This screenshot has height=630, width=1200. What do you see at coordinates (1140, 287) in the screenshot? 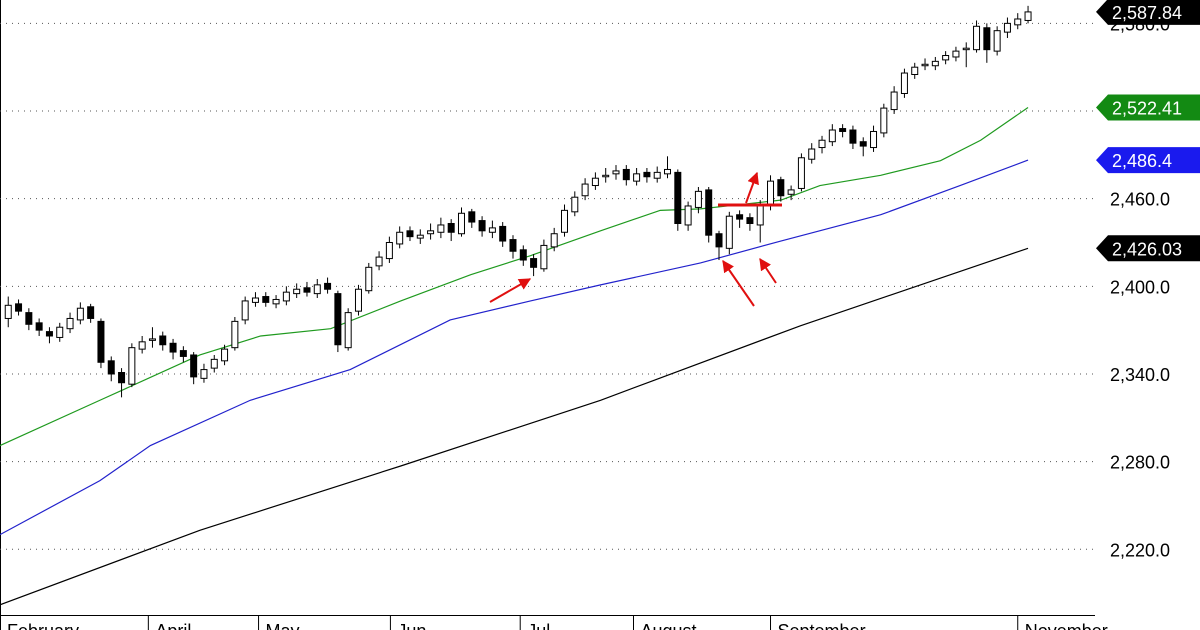
I see `y-tick-label: 2,400.0` at bounding box center [1140, 287].